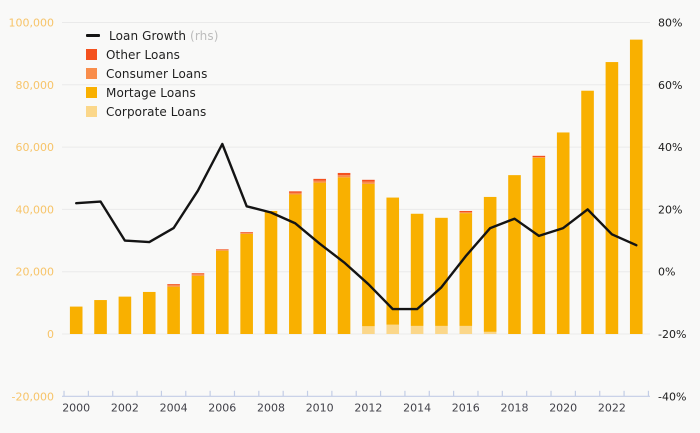  What do you see at coordinates (125, 315) in the screenshot?
I see `bar-segment-2002` at bounding box center [125, 315].